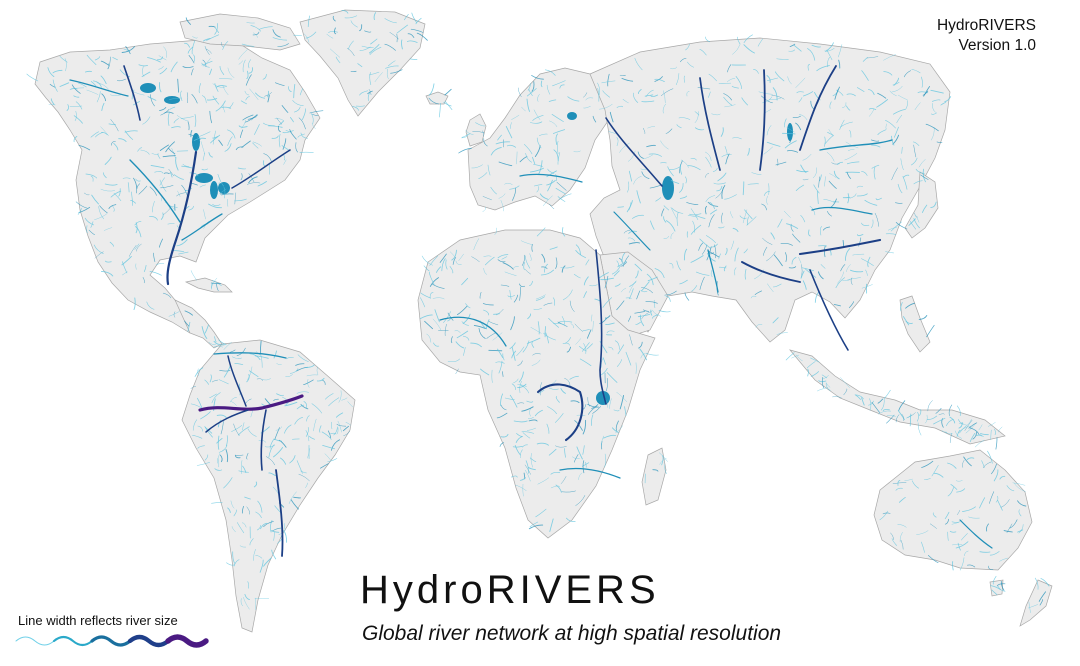 The width and height of the screenshot is (1080, 666). Describe the element at coordinates (250, 355) in the screenshot. I see `river-orinoco` at that location.